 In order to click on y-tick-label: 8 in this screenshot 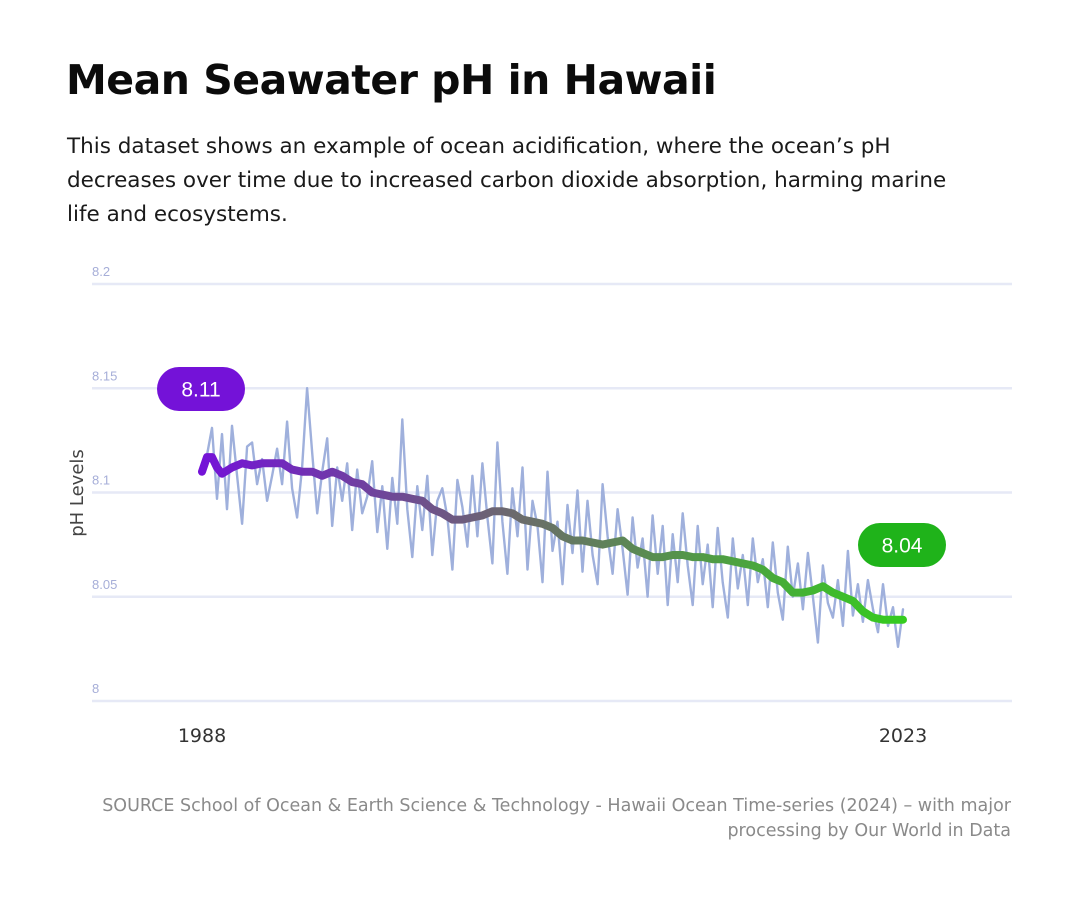, I will do `click(95, 688)`.